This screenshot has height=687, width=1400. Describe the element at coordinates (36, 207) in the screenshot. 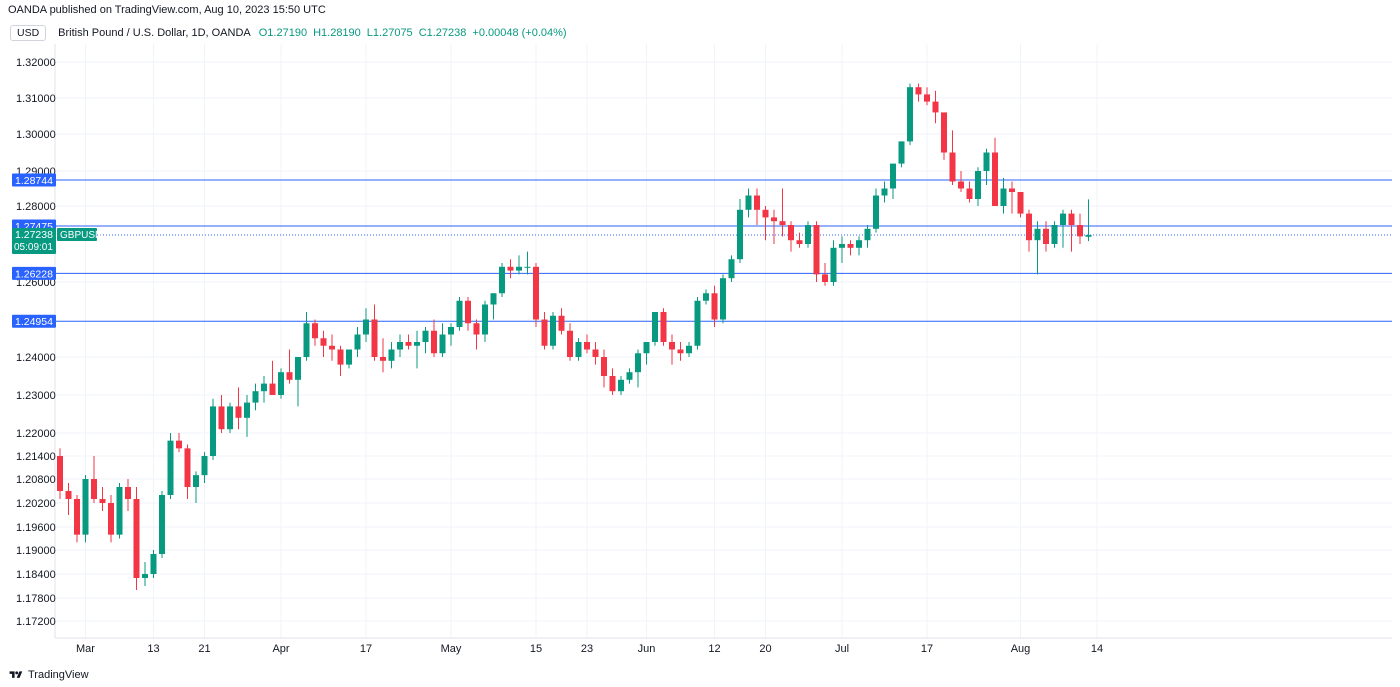

I see `y-tick-label: 1.28000` at that location.